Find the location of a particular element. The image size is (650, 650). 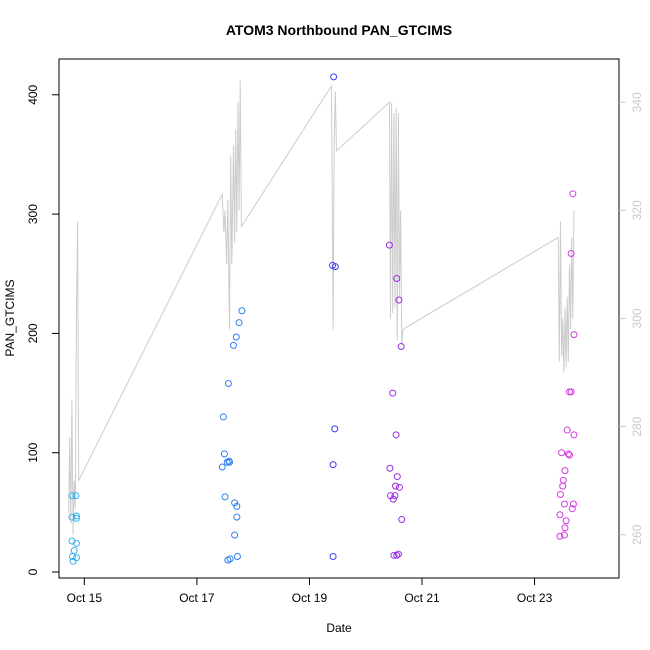

x-tick-label: Oct 15 is located at coordinates (85, 598).